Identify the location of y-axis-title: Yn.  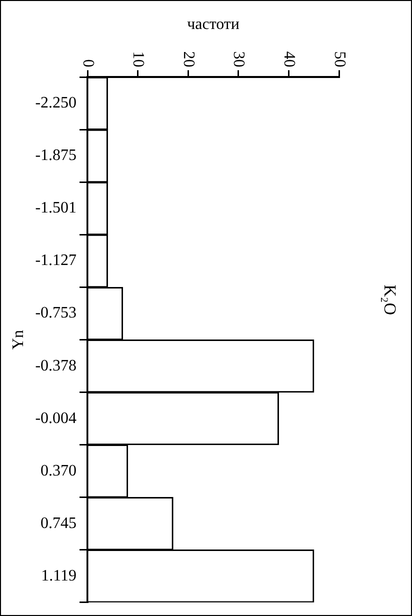
(18, 340).